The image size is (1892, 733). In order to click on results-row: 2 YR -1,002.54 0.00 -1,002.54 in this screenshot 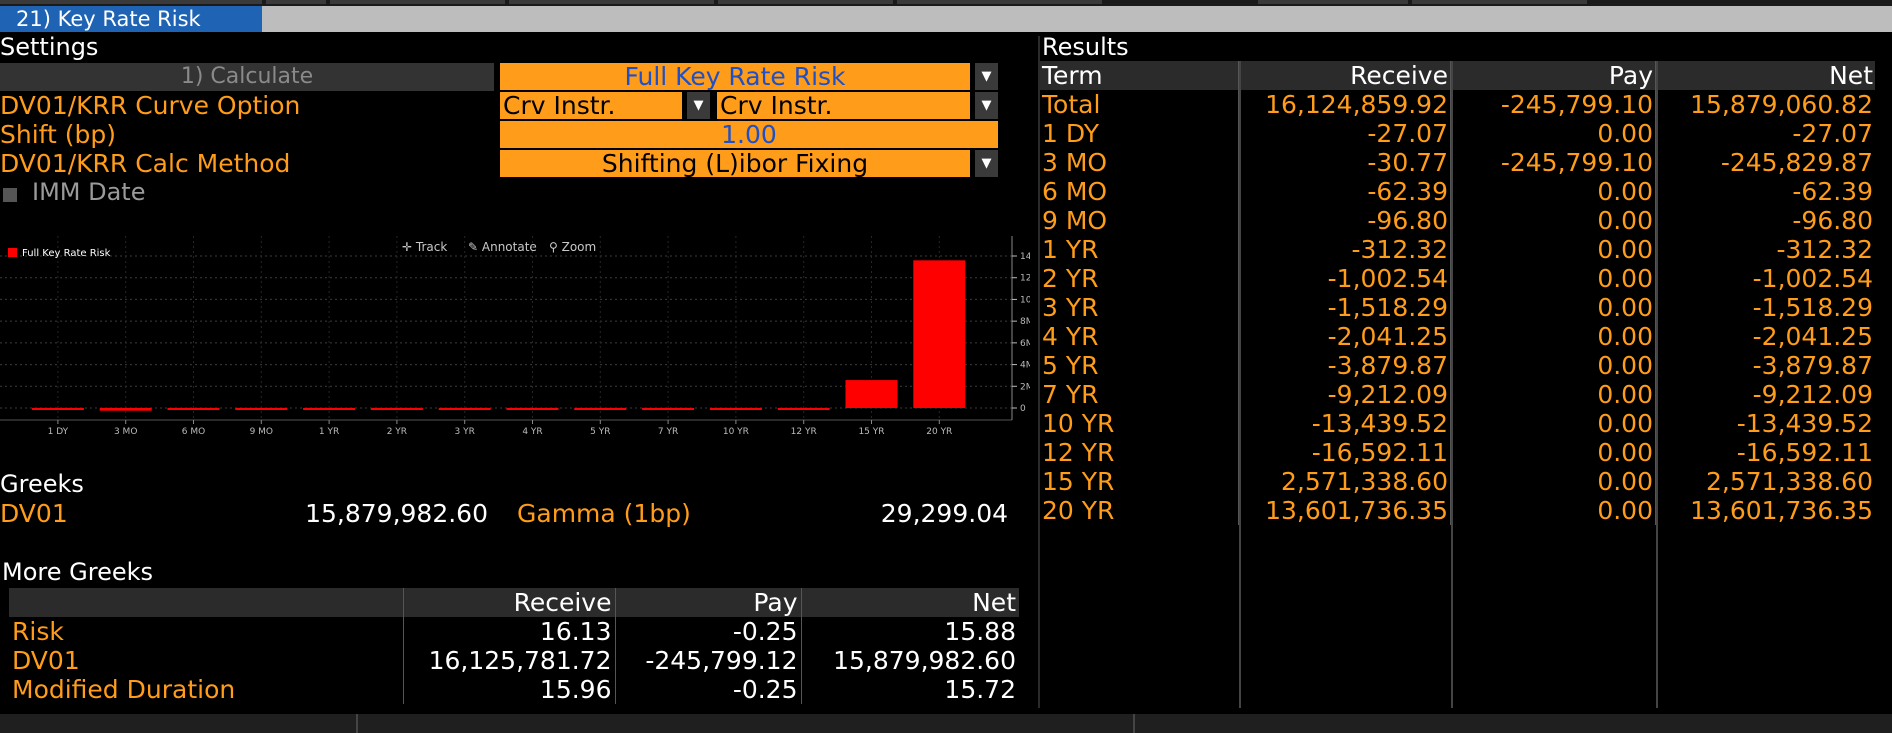, I will do `click(1457, 278)`.